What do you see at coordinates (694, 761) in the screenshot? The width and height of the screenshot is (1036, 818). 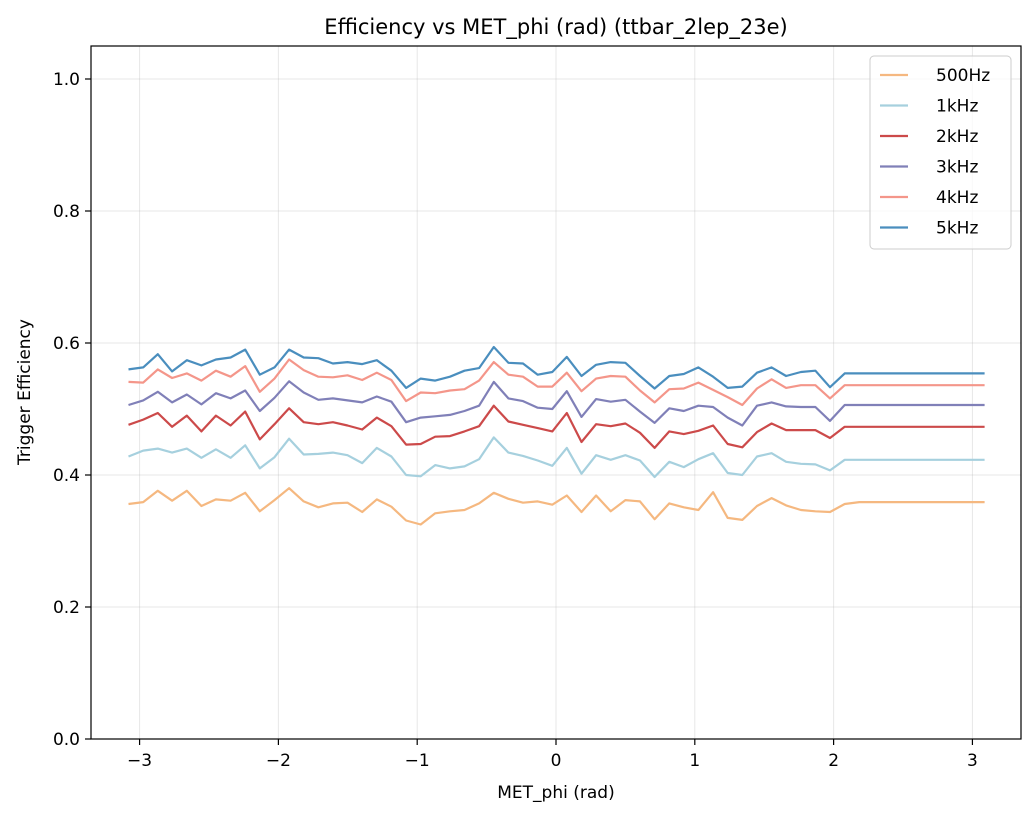 I see `x-tick-label: 1` at bounding box center [694, 761].